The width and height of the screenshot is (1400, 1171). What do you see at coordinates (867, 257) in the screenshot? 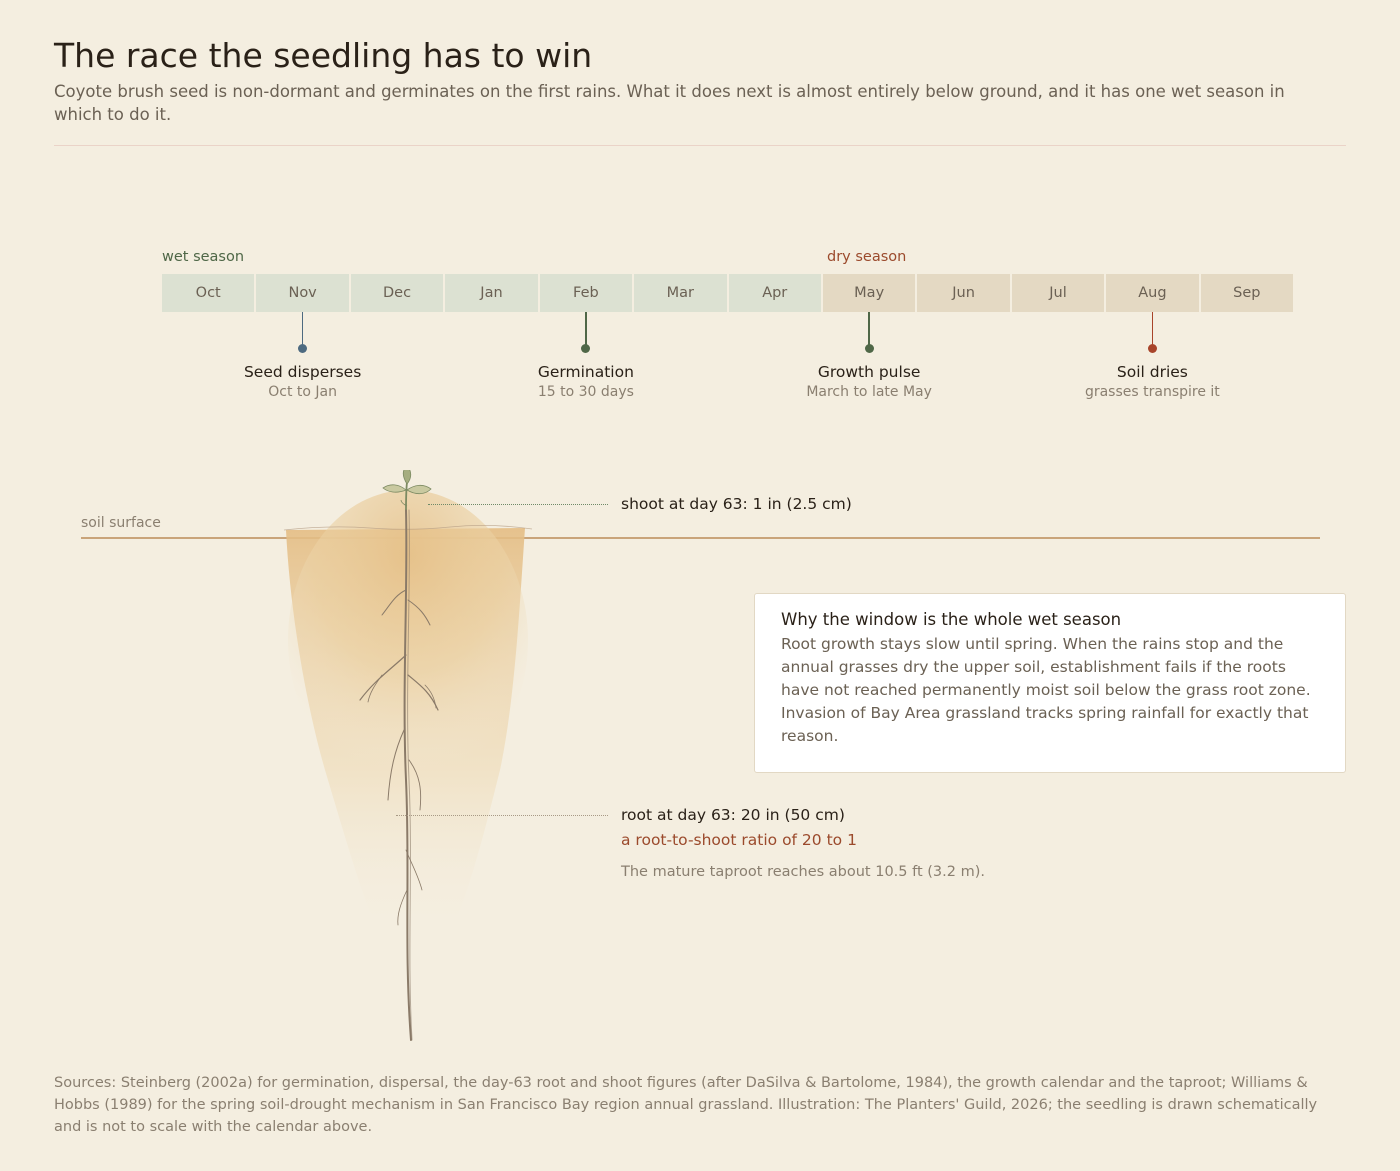
I see `dry-season-label: dry season` at bounding box center [867, 257].